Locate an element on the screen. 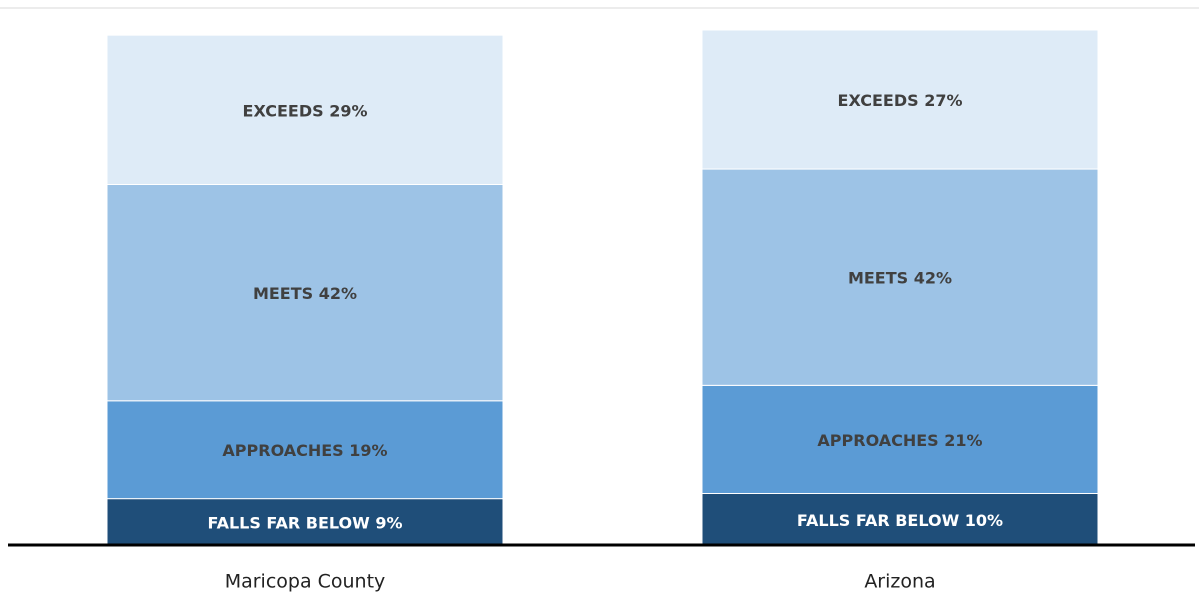 This screenshot has height=599, width=1199. segment-label: EXCEEDS 29% is located at coordinates (305, 110).